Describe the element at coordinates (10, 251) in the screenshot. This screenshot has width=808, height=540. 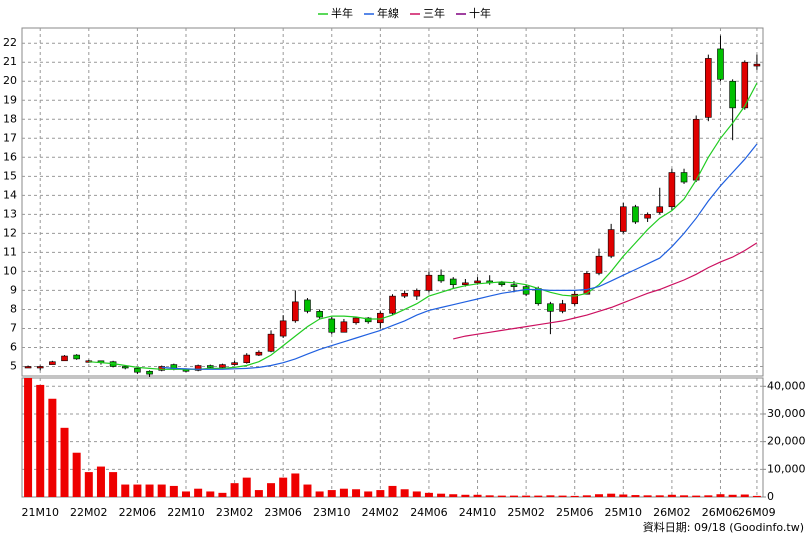
I see `y-tick-label: 11` at that location.